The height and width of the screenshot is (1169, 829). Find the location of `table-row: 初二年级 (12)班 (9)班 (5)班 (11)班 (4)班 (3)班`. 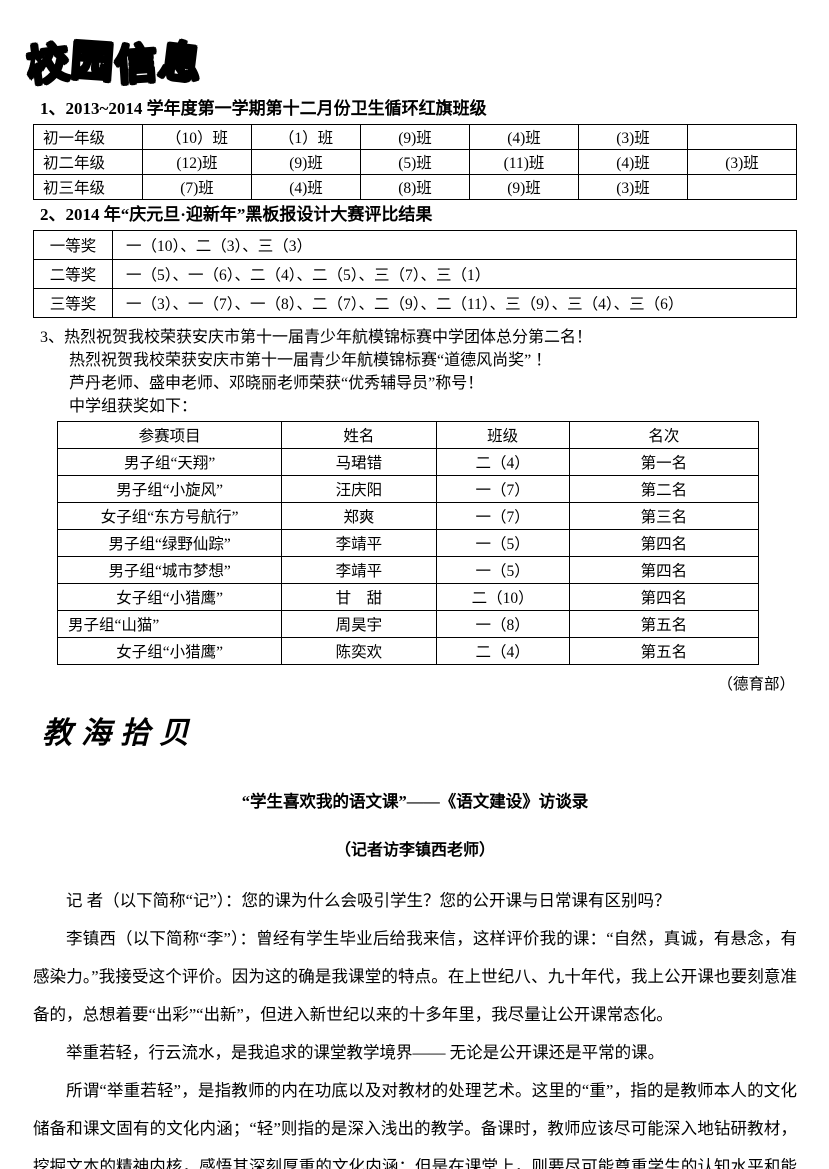

table-row: 初二年级 (12)班 (9)班 (5)班 (11)班 (4)班 (3)班 is located at coordinates (415, 162).